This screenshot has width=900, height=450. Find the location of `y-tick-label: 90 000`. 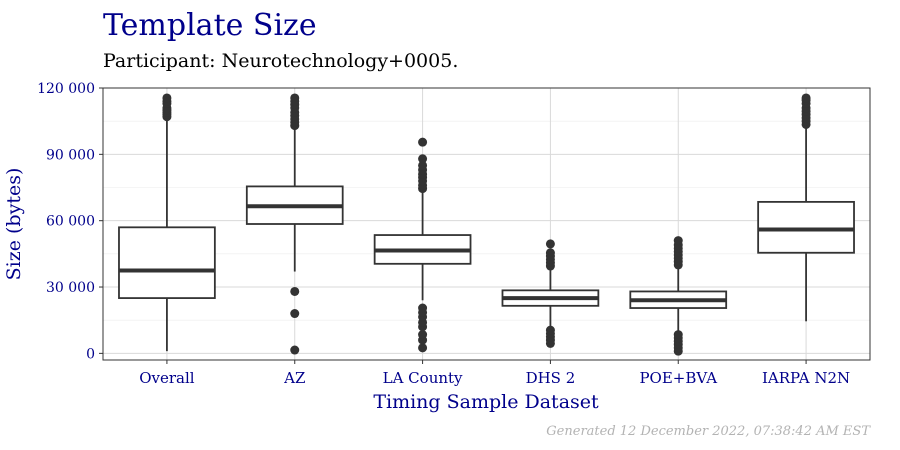

y-tick-label: 90 000 is located at coordinates (70, 155).